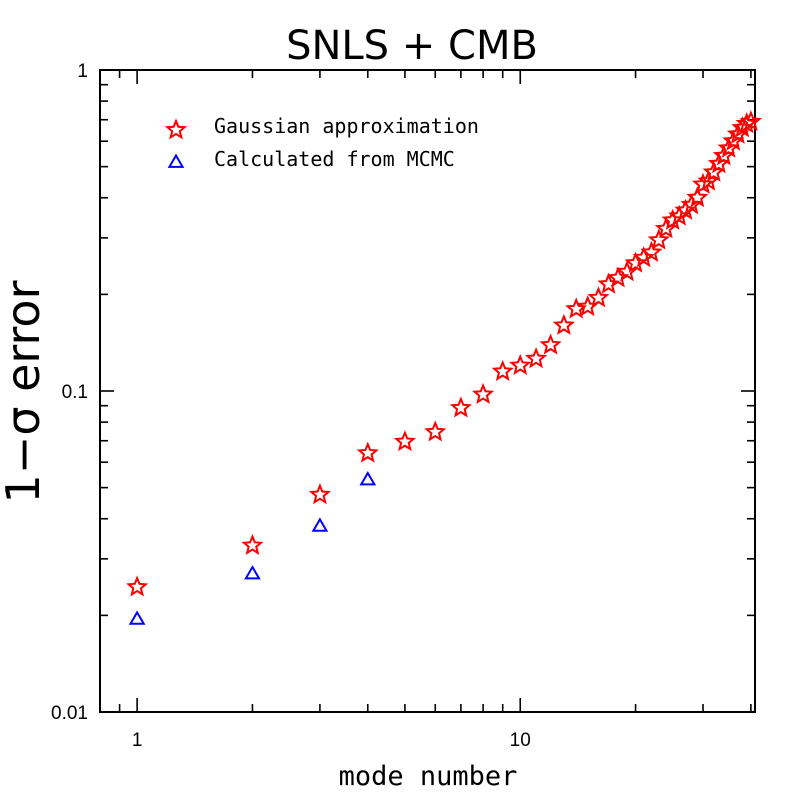  What do you see at coordinates (520, 740) in the screenshot?
I see `x-tick-label: 10` at bounding box center [520, 740].